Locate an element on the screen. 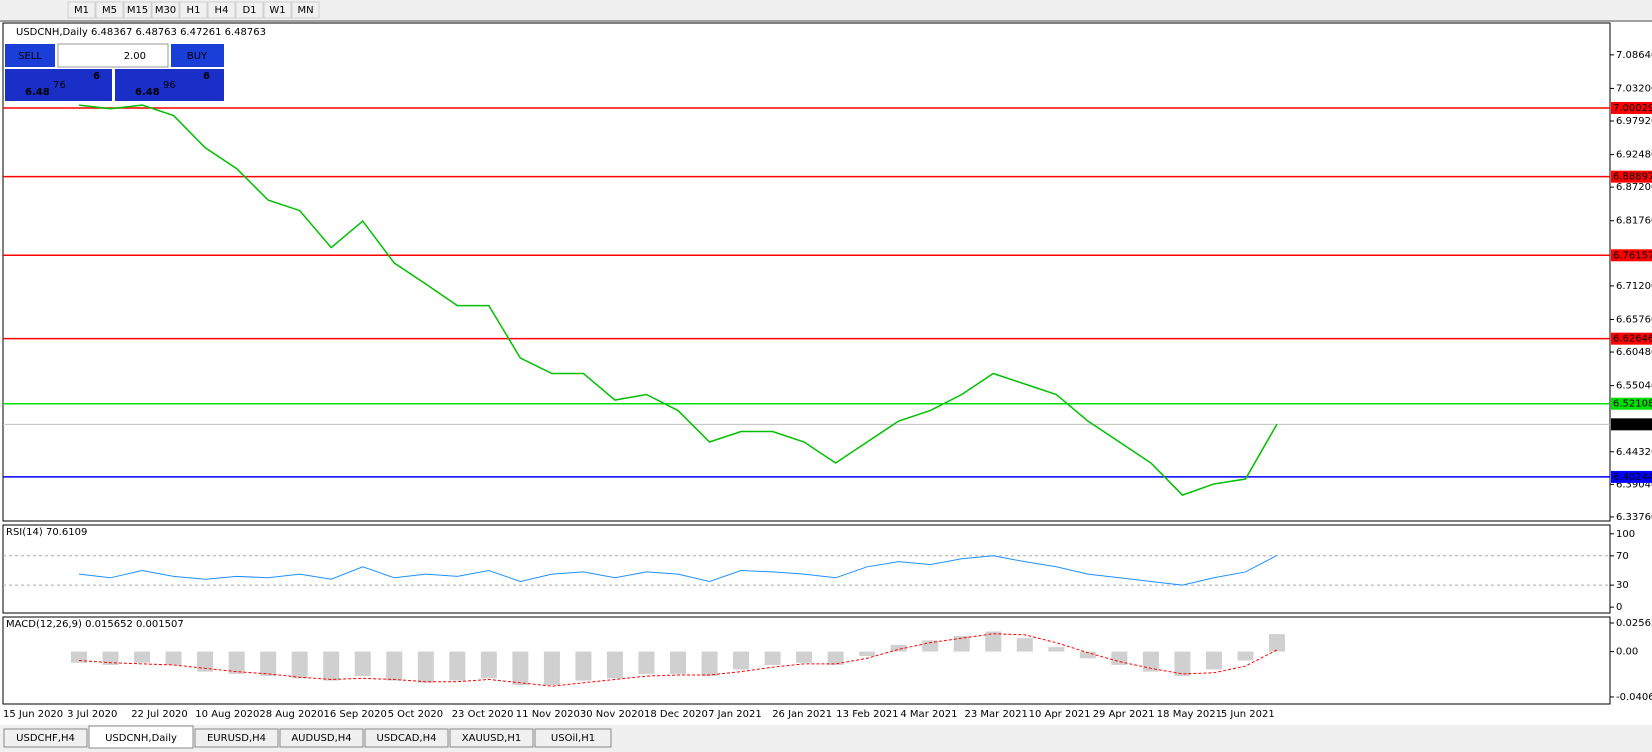  level-label: 6.52108 is located at coordinates (1632, 404).